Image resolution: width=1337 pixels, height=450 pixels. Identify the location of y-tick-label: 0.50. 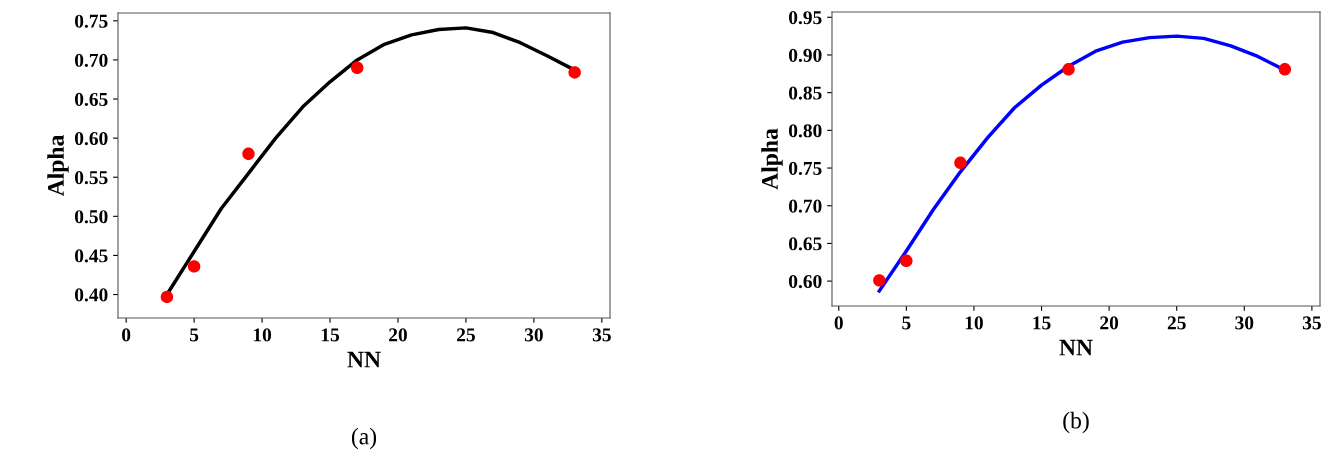
(91, 217).